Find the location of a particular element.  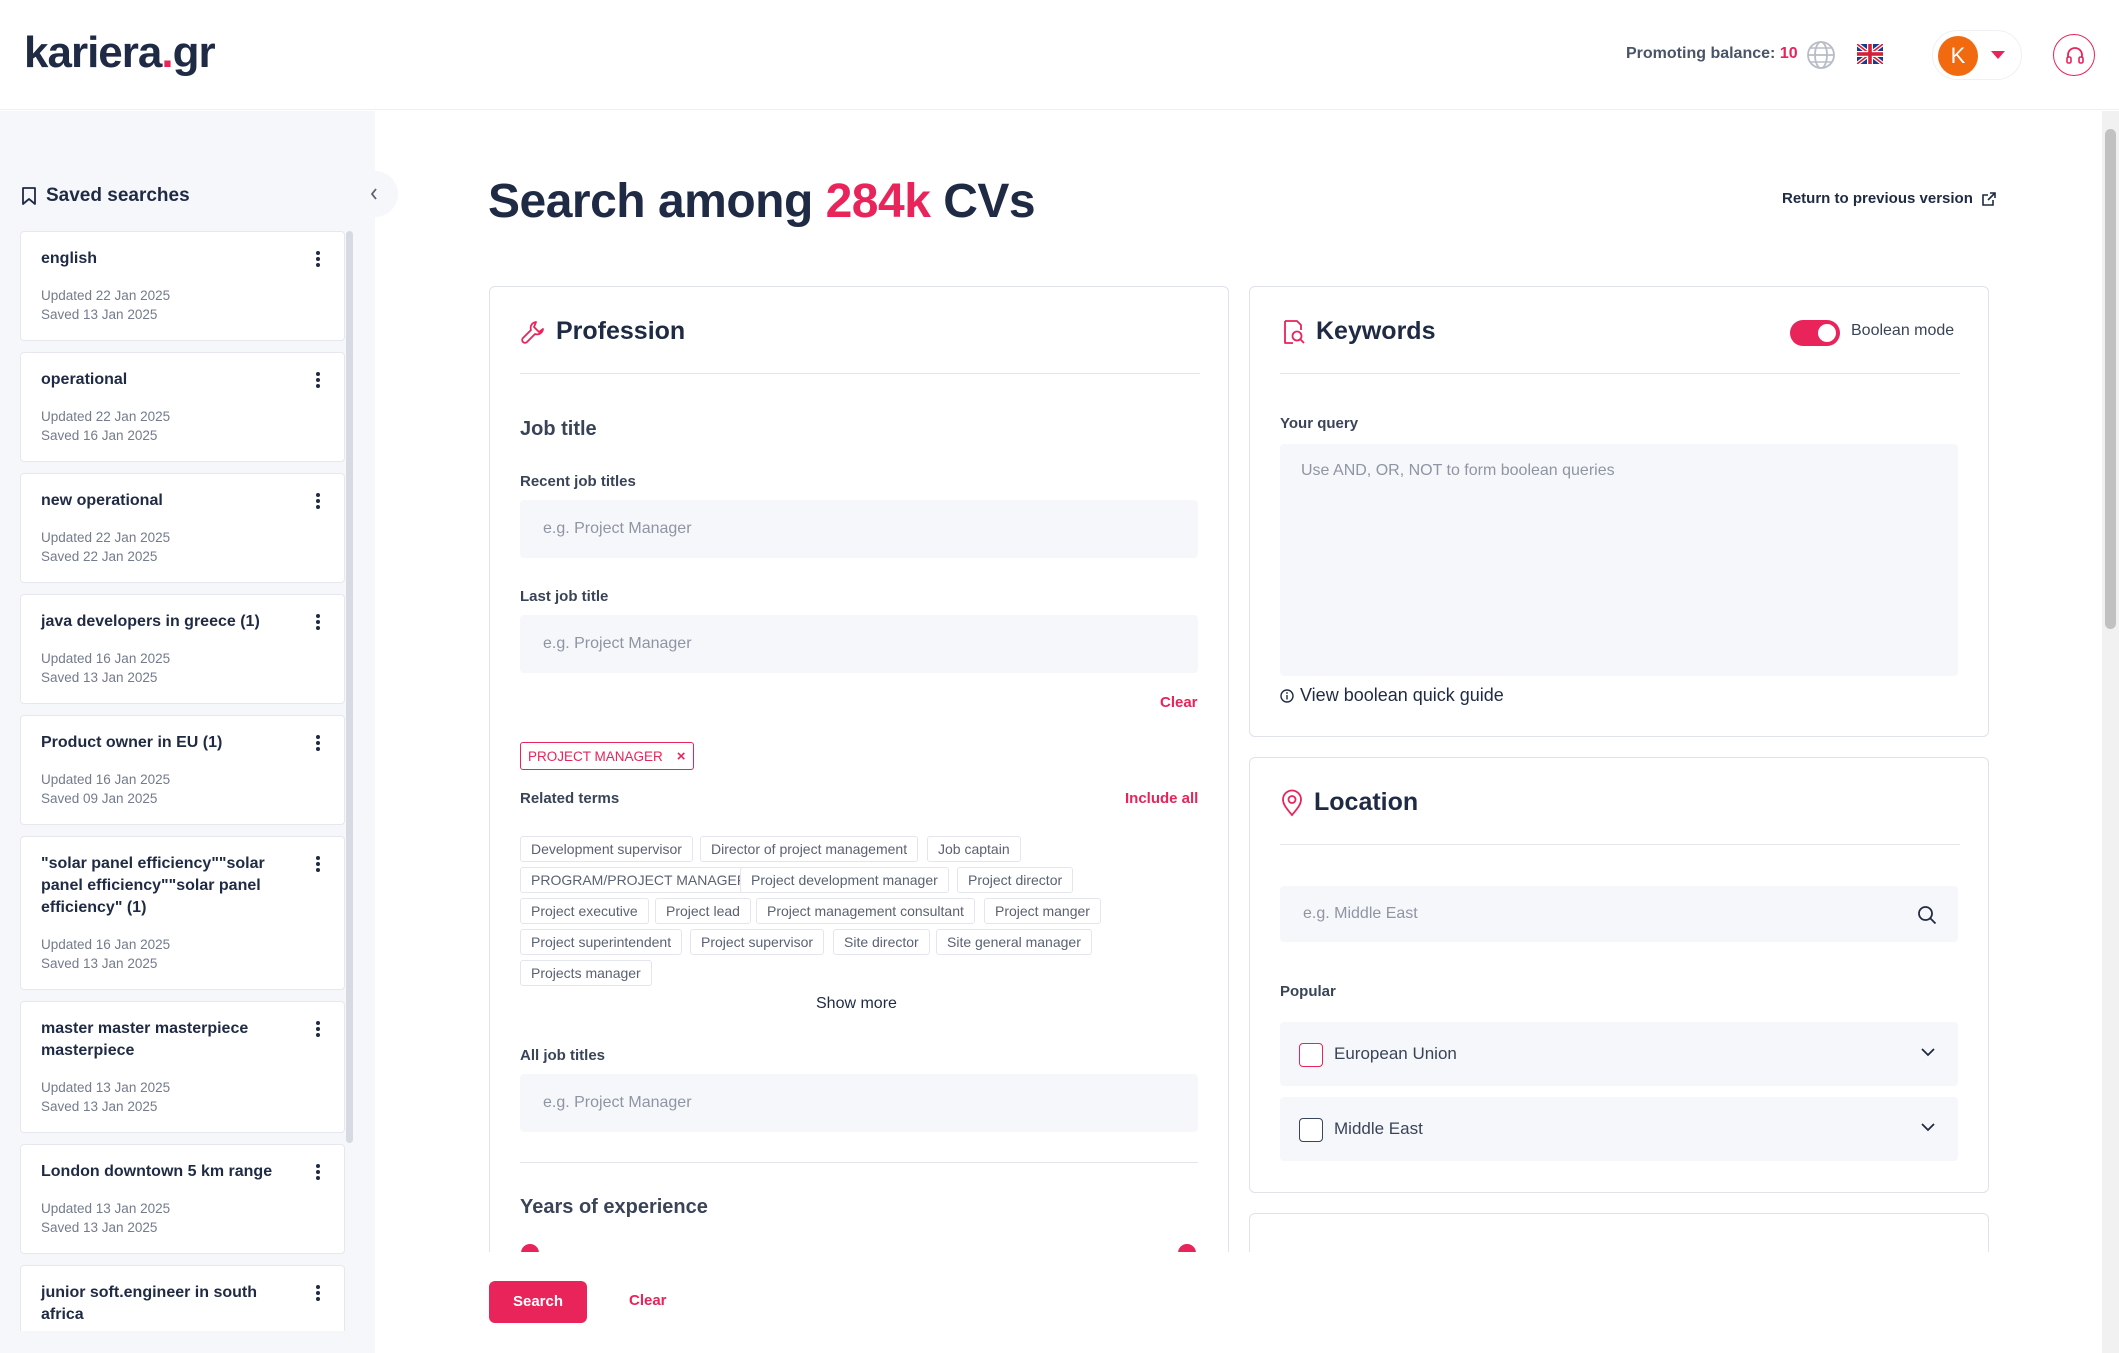

related-term-chip: Development supervisor is located at coordinates (606, 849).